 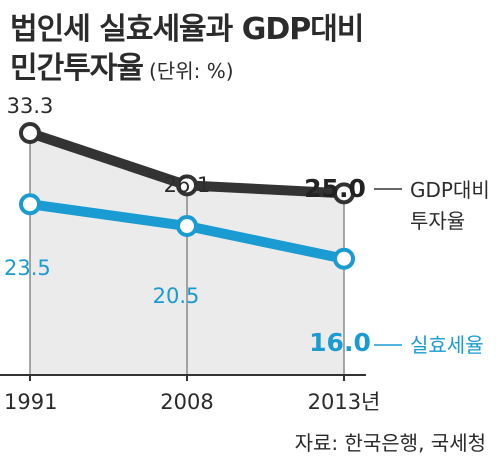 I want to click on top-series-name-line2: 투자율, so click(x=437, y=221).